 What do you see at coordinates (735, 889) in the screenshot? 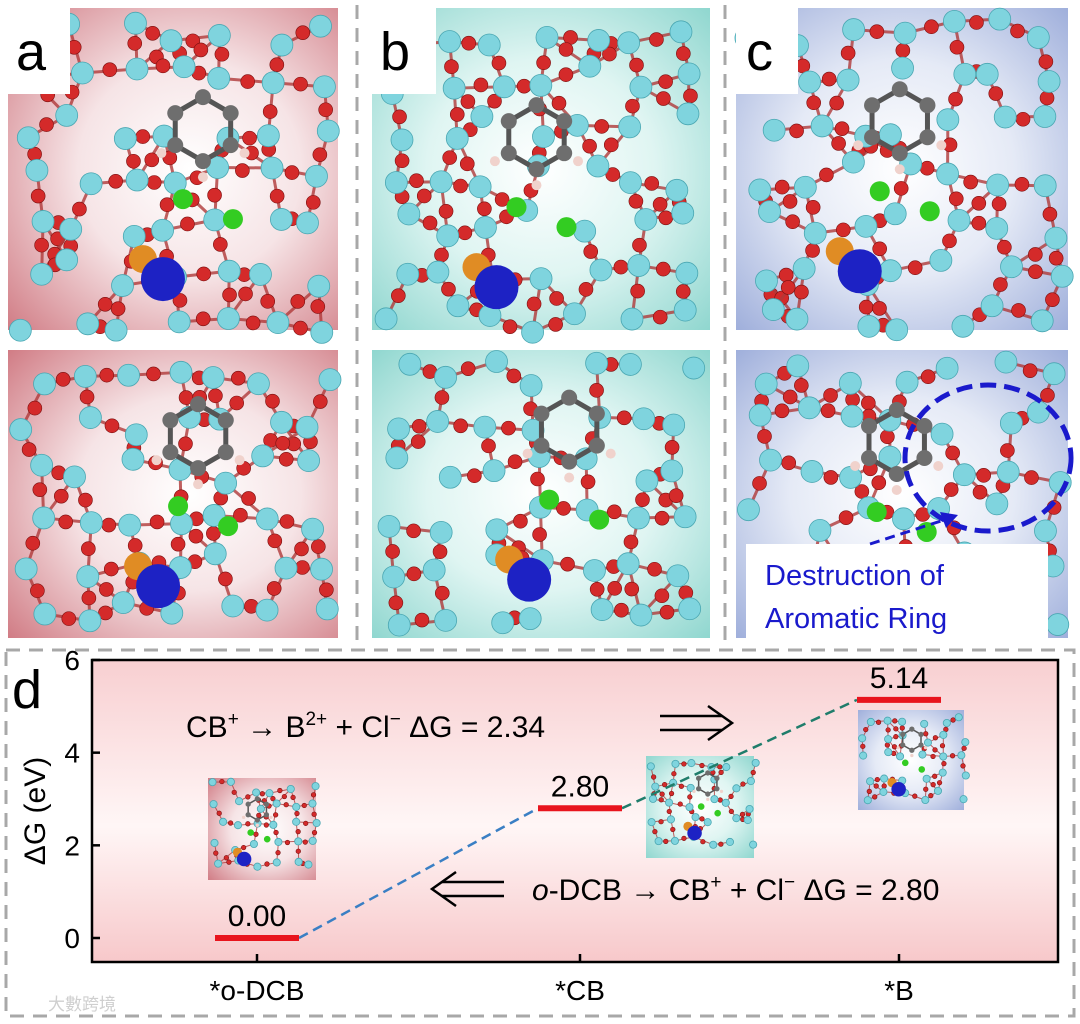
I see `step1-equation: o-DCB → CB+ + Cl− ΔG = 2.80` at bounding box center [735, 889].